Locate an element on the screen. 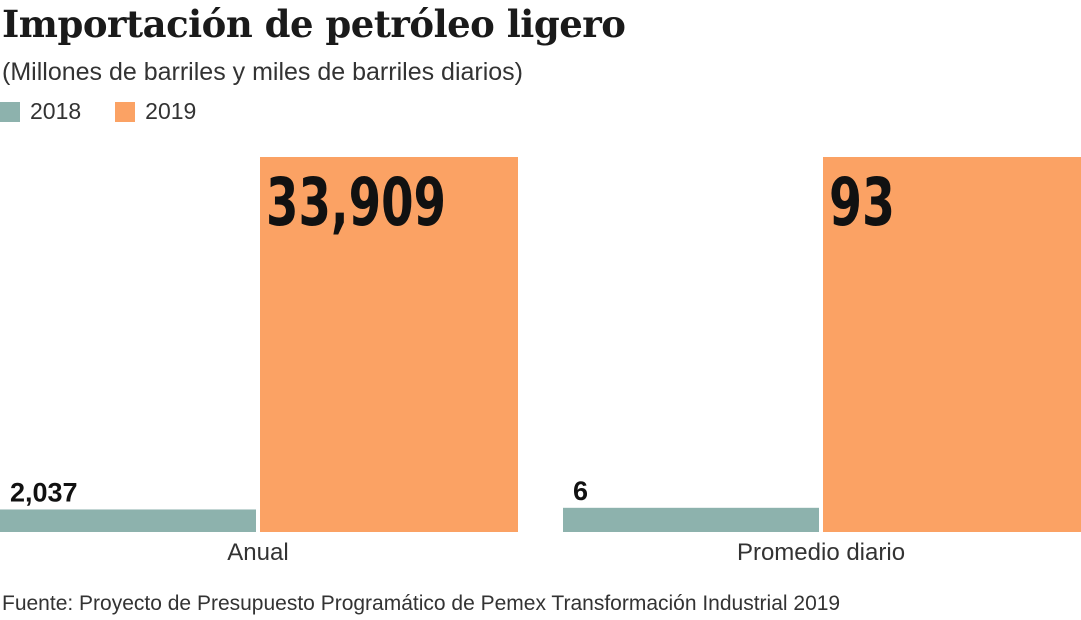  category-label-1: Promedio diario is located at coordinates (821, 552).